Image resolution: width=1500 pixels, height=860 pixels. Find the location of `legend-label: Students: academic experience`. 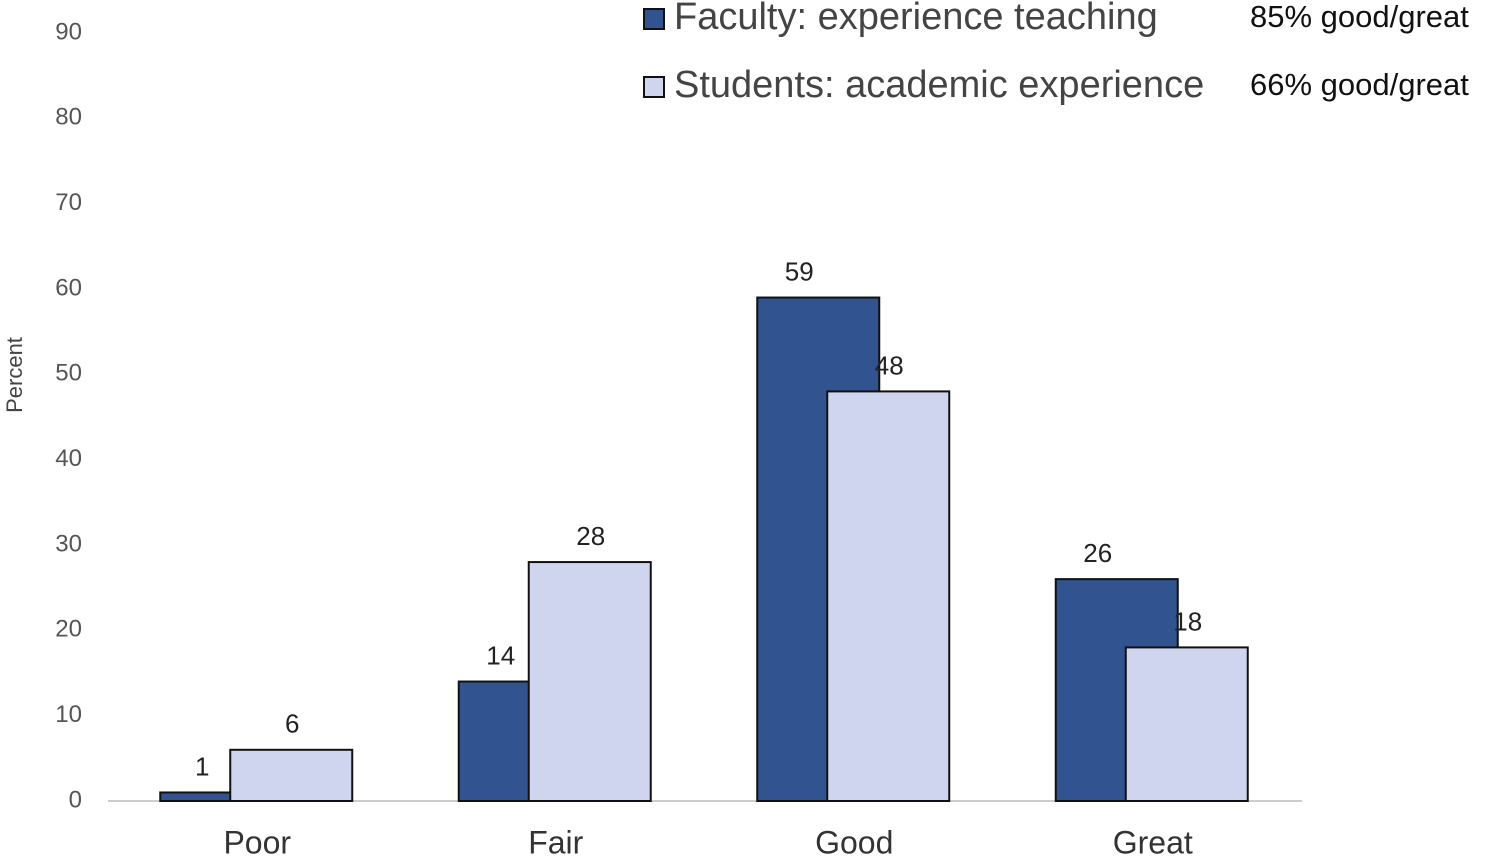

legend-label: Students: academic experience is located at coordinates (939, 85).